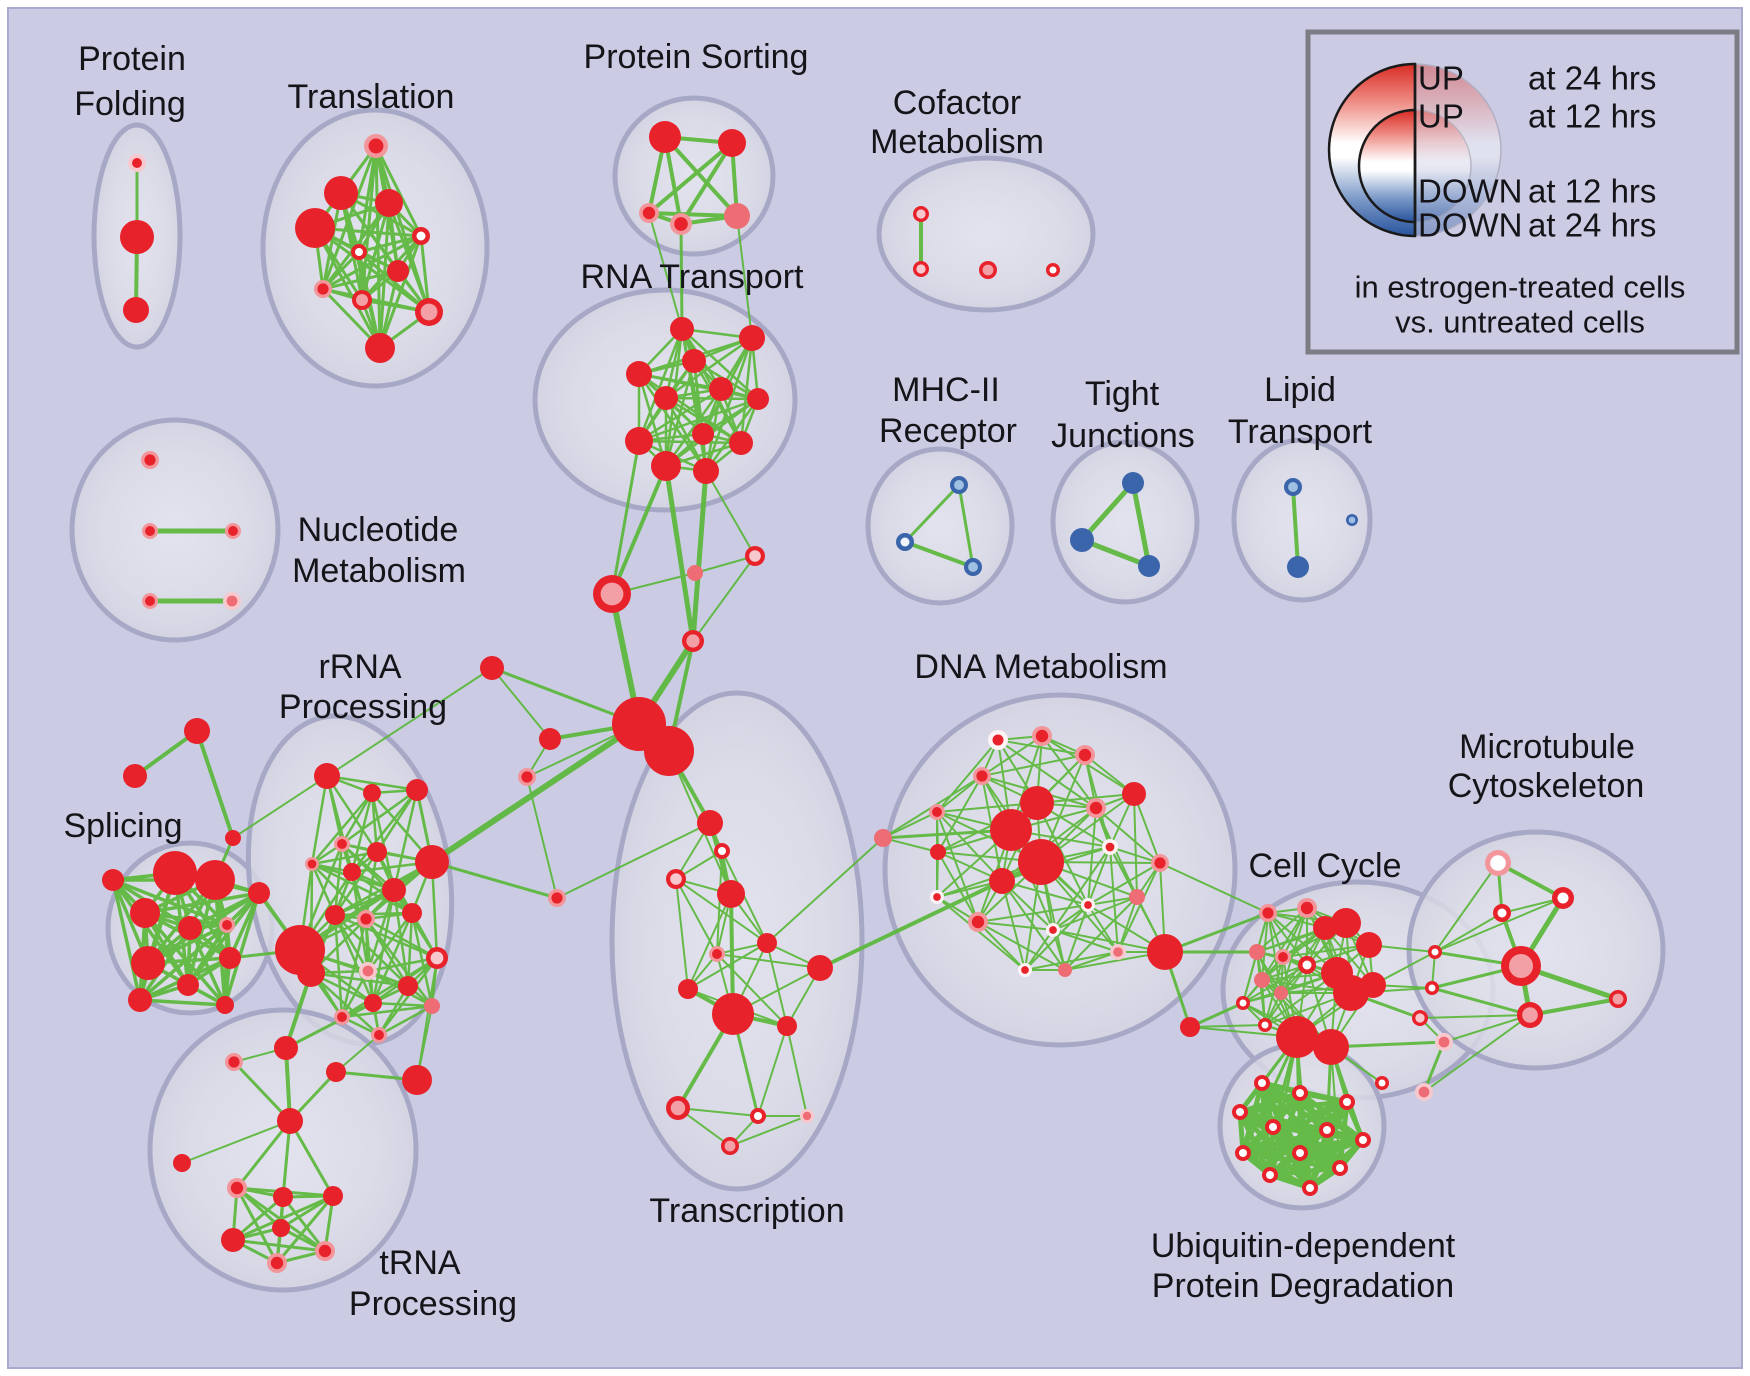 The width and height of the screenshot is (1750, 1376). I want to click on network-node-core-ub1, so click(1262, 1083).